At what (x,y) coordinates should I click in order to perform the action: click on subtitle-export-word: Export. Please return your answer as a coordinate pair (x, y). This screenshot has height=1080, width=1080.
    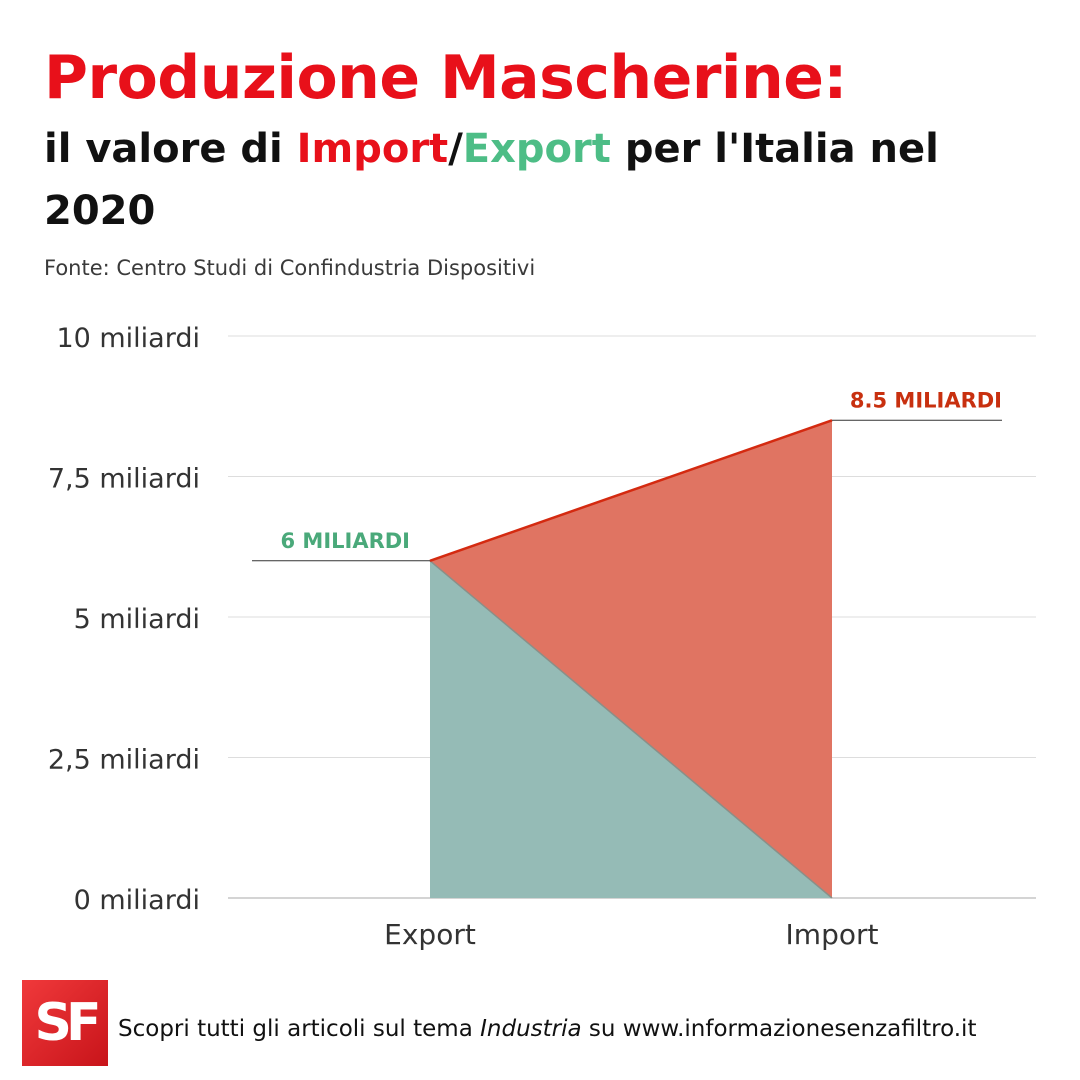
    Looking at the image, I should click on (536, 149).